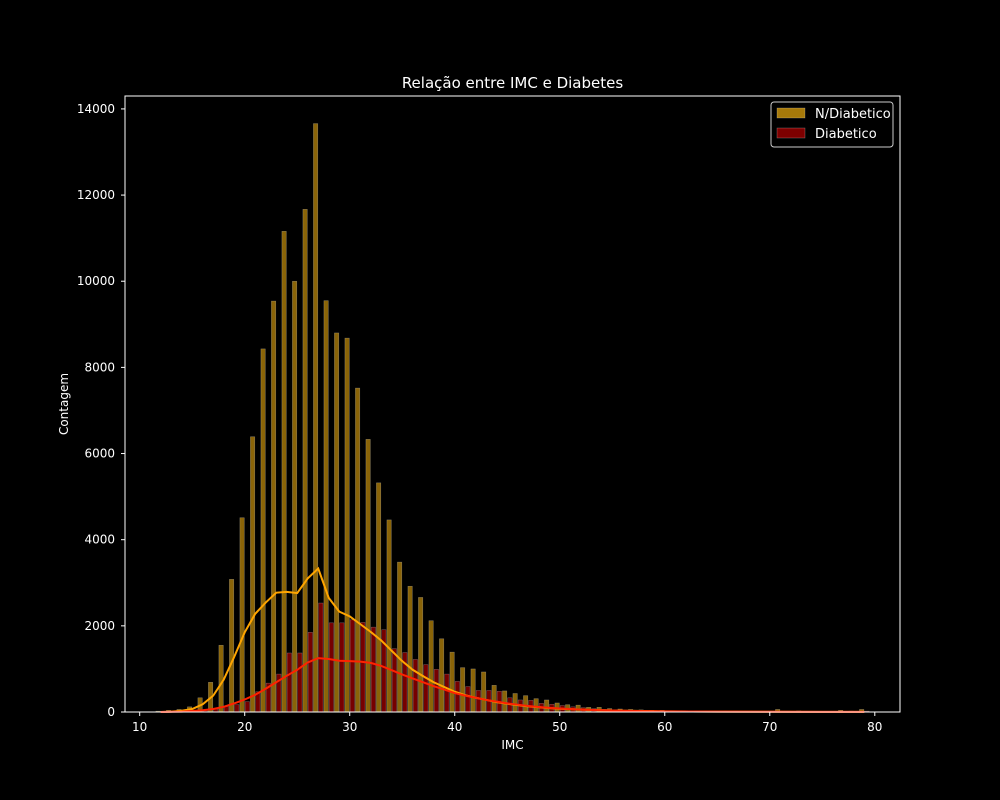 The width and height of the screenshot is (1000, 800). What do you see at coordinates (513, 83) in the screenshot?
I see `chart-title: Relação entre IMC e Diabetes` at bounding box center [513, 83].